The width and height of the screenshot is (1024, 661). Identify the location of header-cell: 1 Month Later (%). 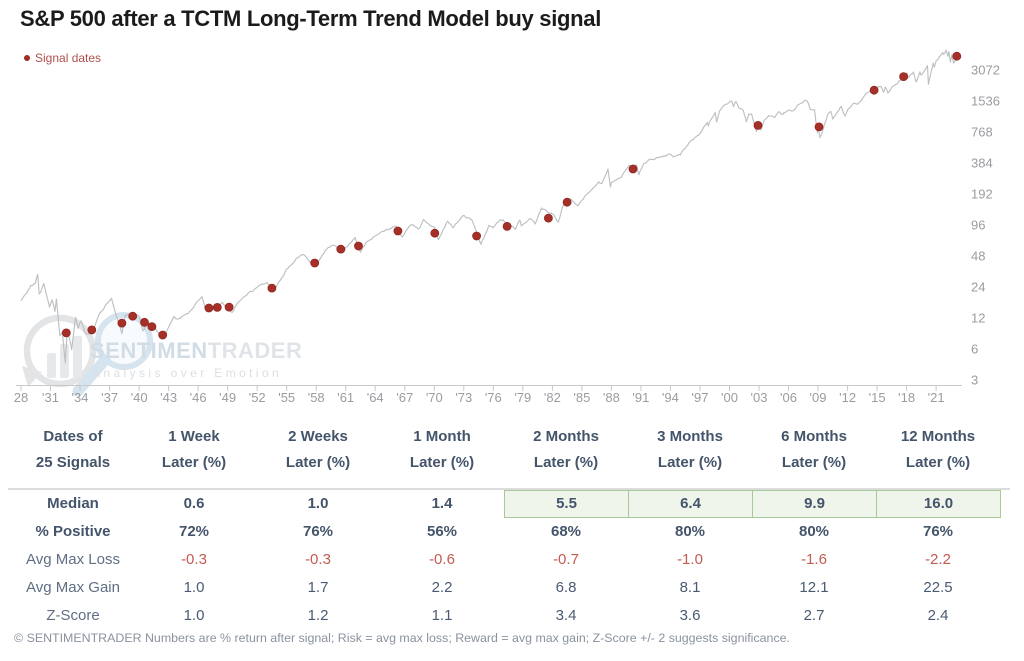
(442, 450).